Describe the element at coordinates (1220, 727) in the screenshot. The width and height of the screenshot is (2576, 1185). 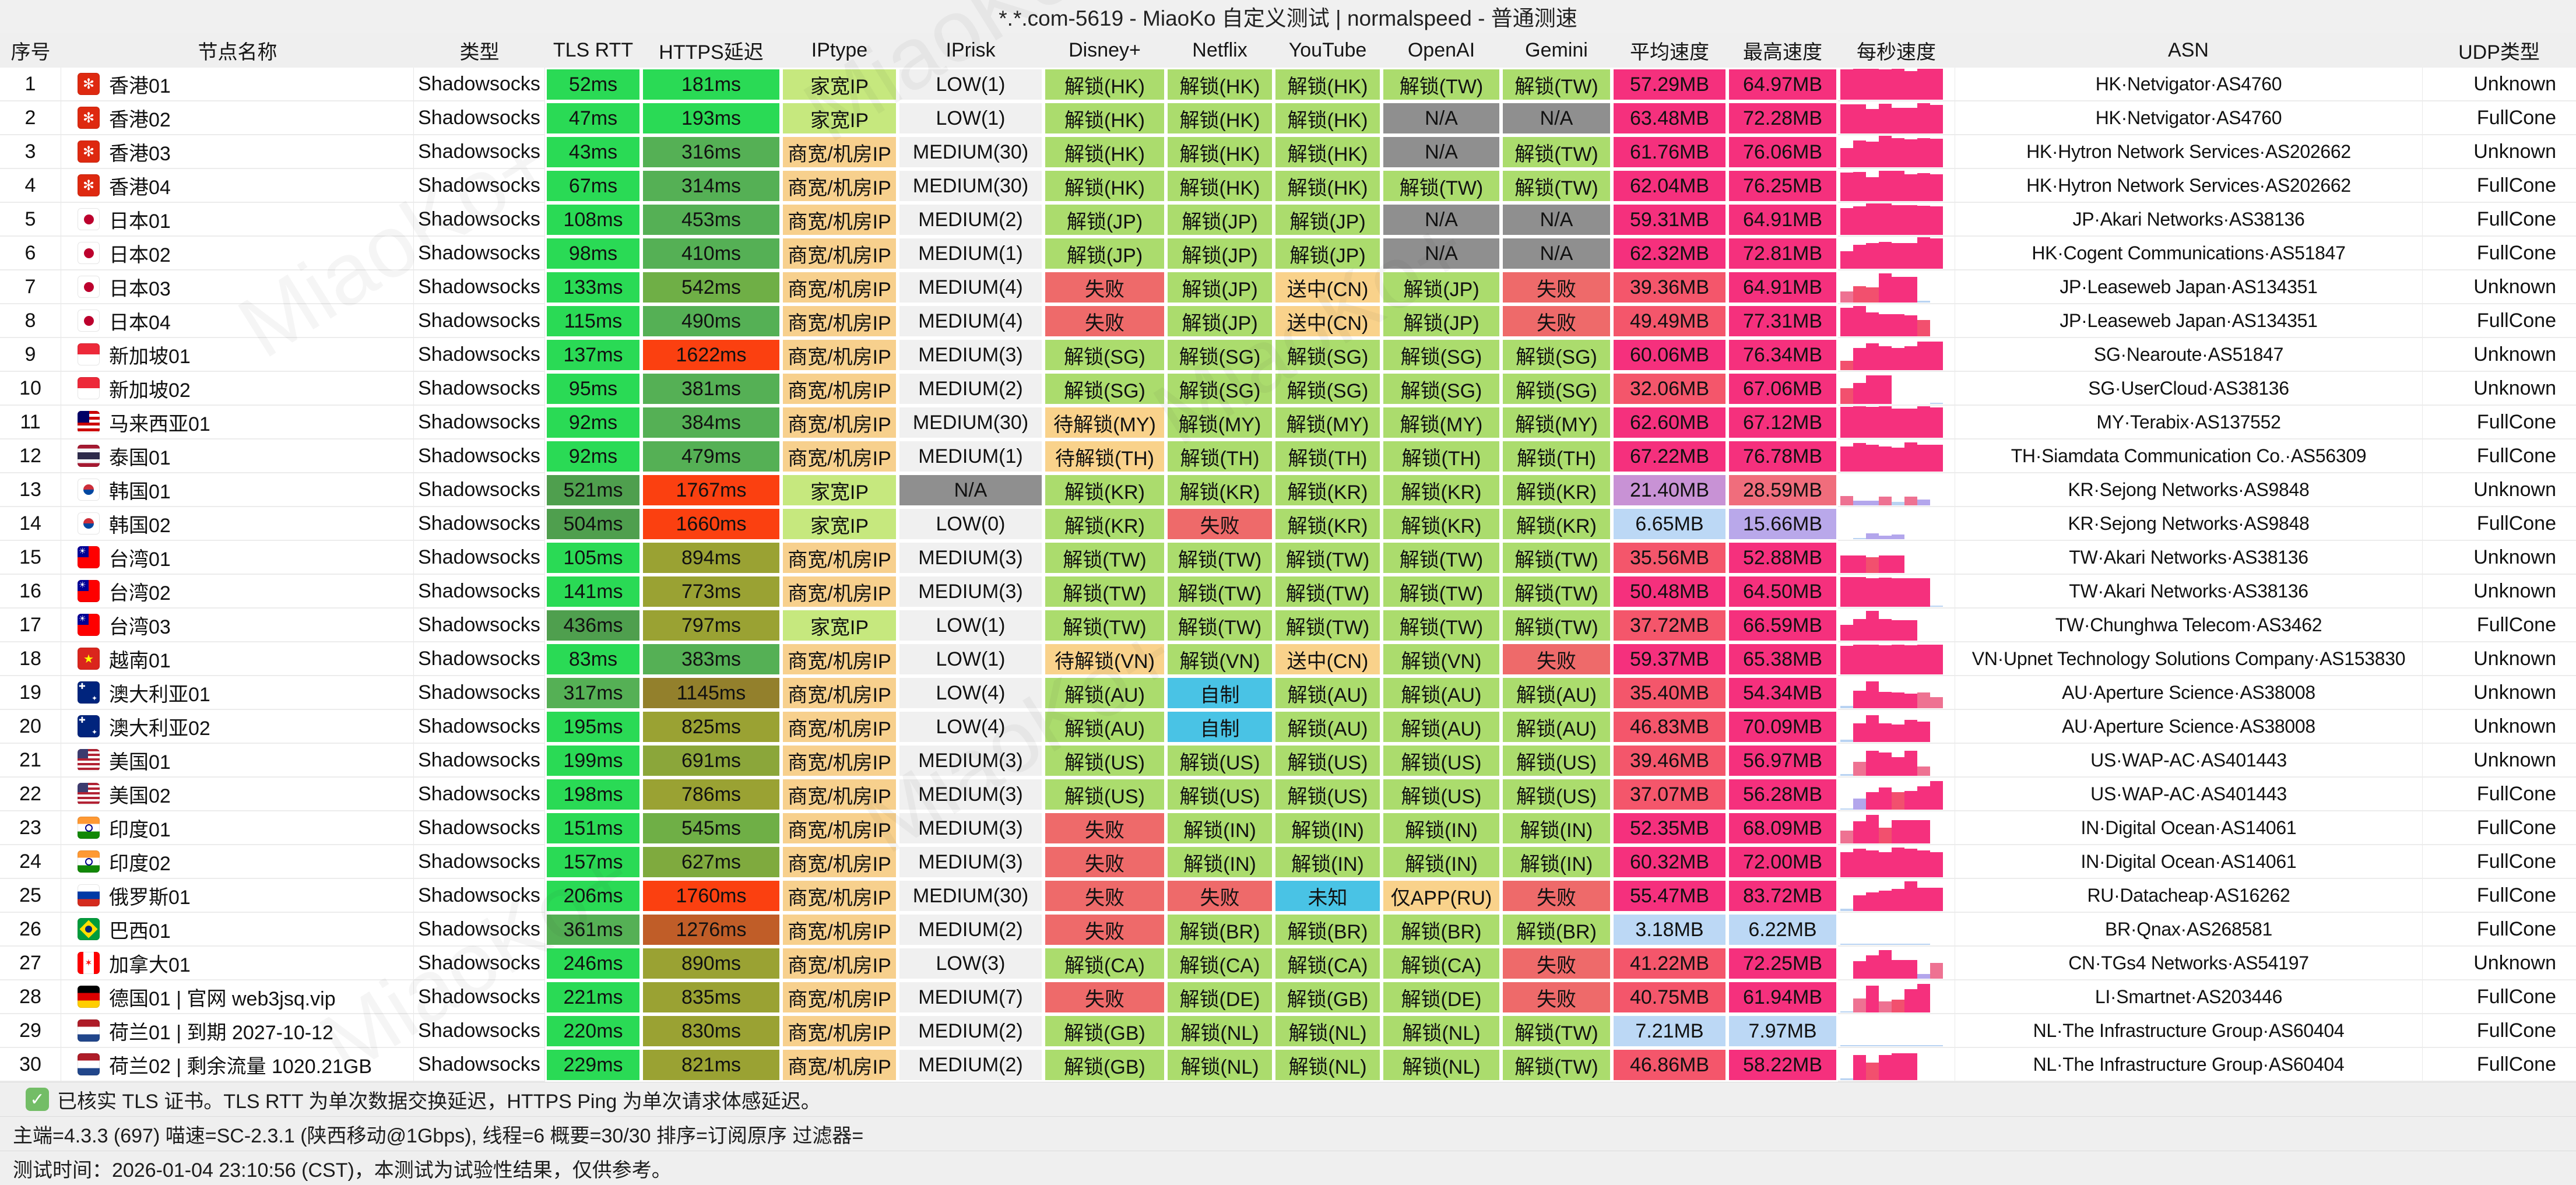
I see `cell-netflix: 自制` at that location.